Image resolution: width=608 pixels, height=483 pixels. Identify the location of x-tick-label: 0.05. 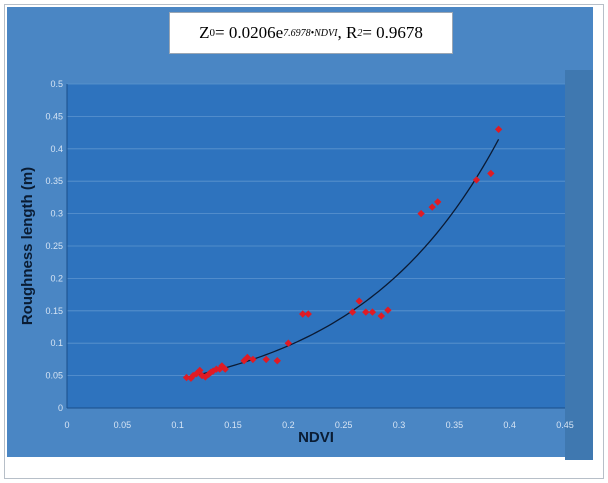
(123, 425).